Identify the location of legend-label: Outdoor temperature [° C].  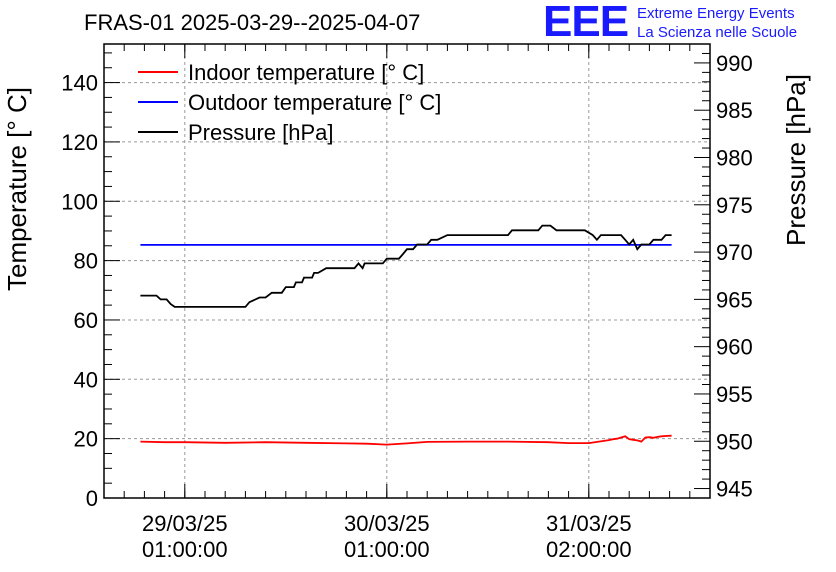
(314, 102).